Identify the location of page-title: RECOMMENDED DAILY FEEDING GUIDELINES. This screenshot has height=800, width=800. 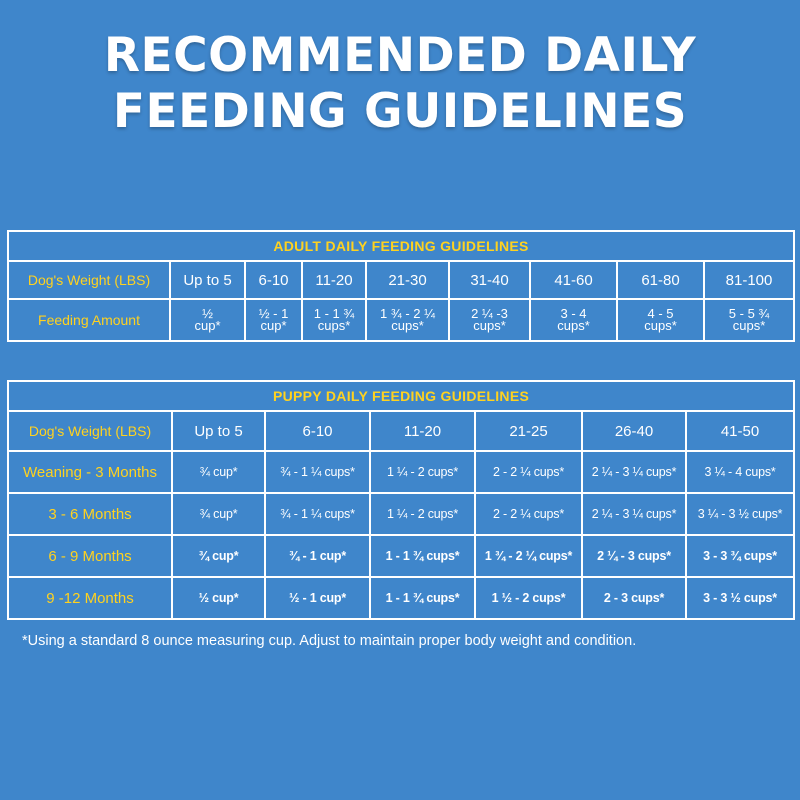
(400, 84).